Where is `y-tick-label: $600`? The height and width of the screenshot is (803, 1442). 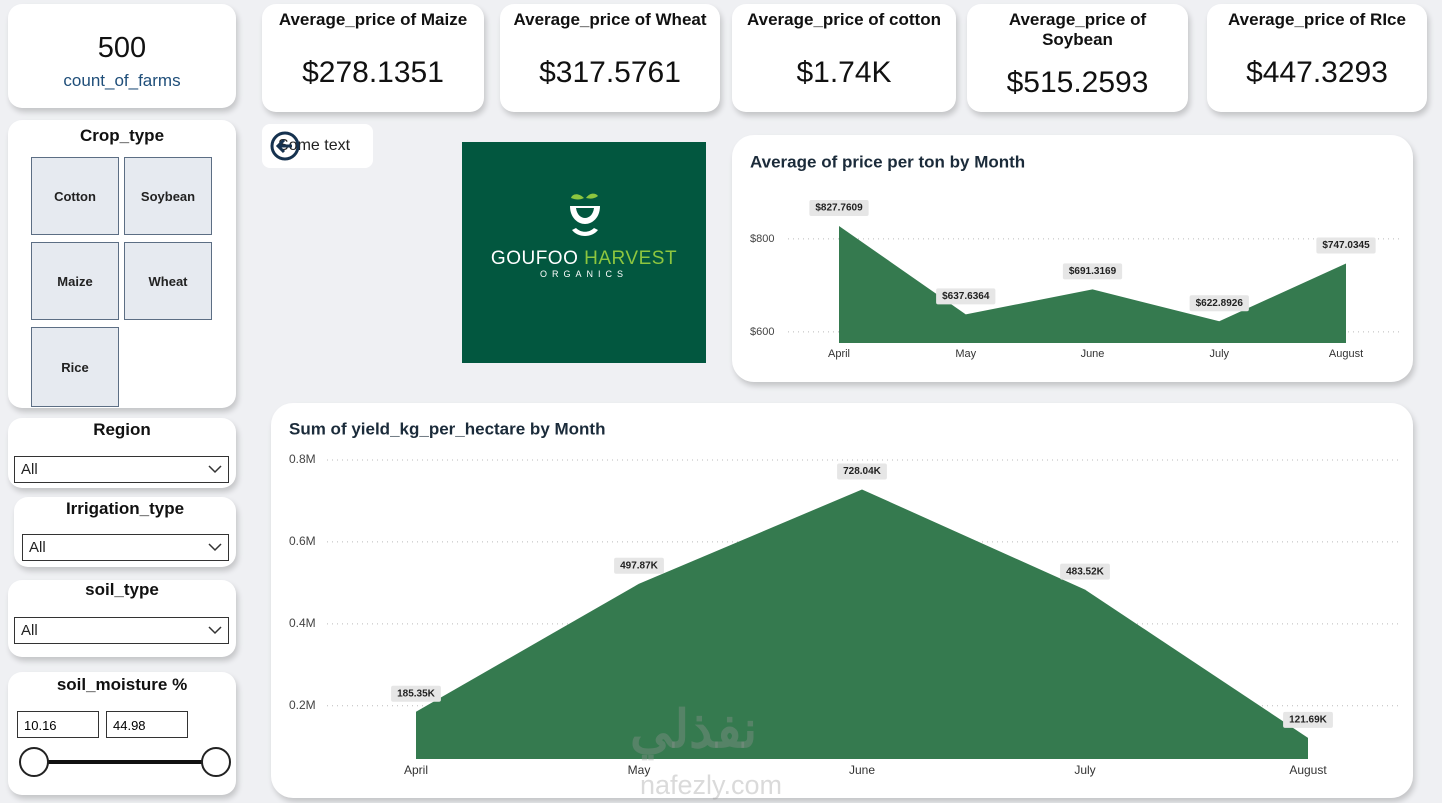 y-tick-label: $600 is located at coordinates (762, 332).